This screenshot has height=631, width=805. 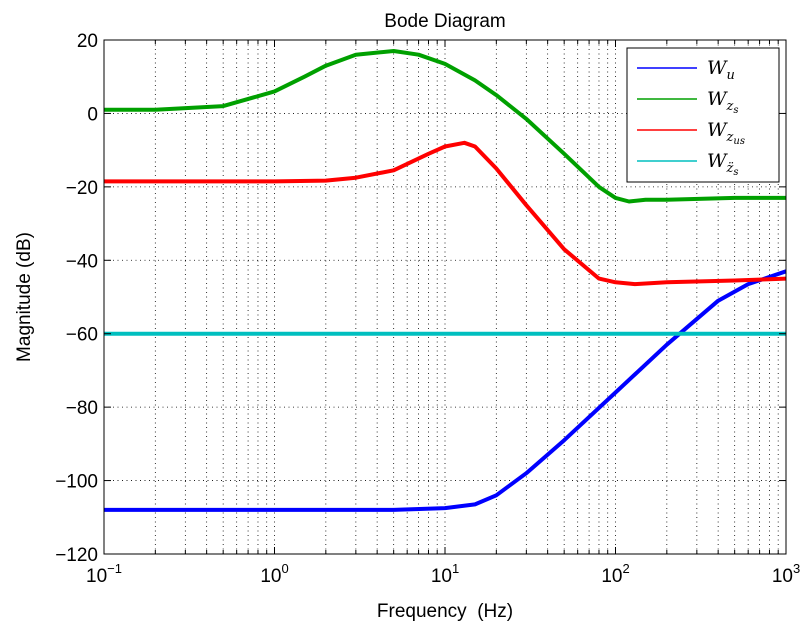 What do you see at coordinates (786, 574) in the screenshot?
I see `x-tick-label: 10³` at bounding box center [786, 574].